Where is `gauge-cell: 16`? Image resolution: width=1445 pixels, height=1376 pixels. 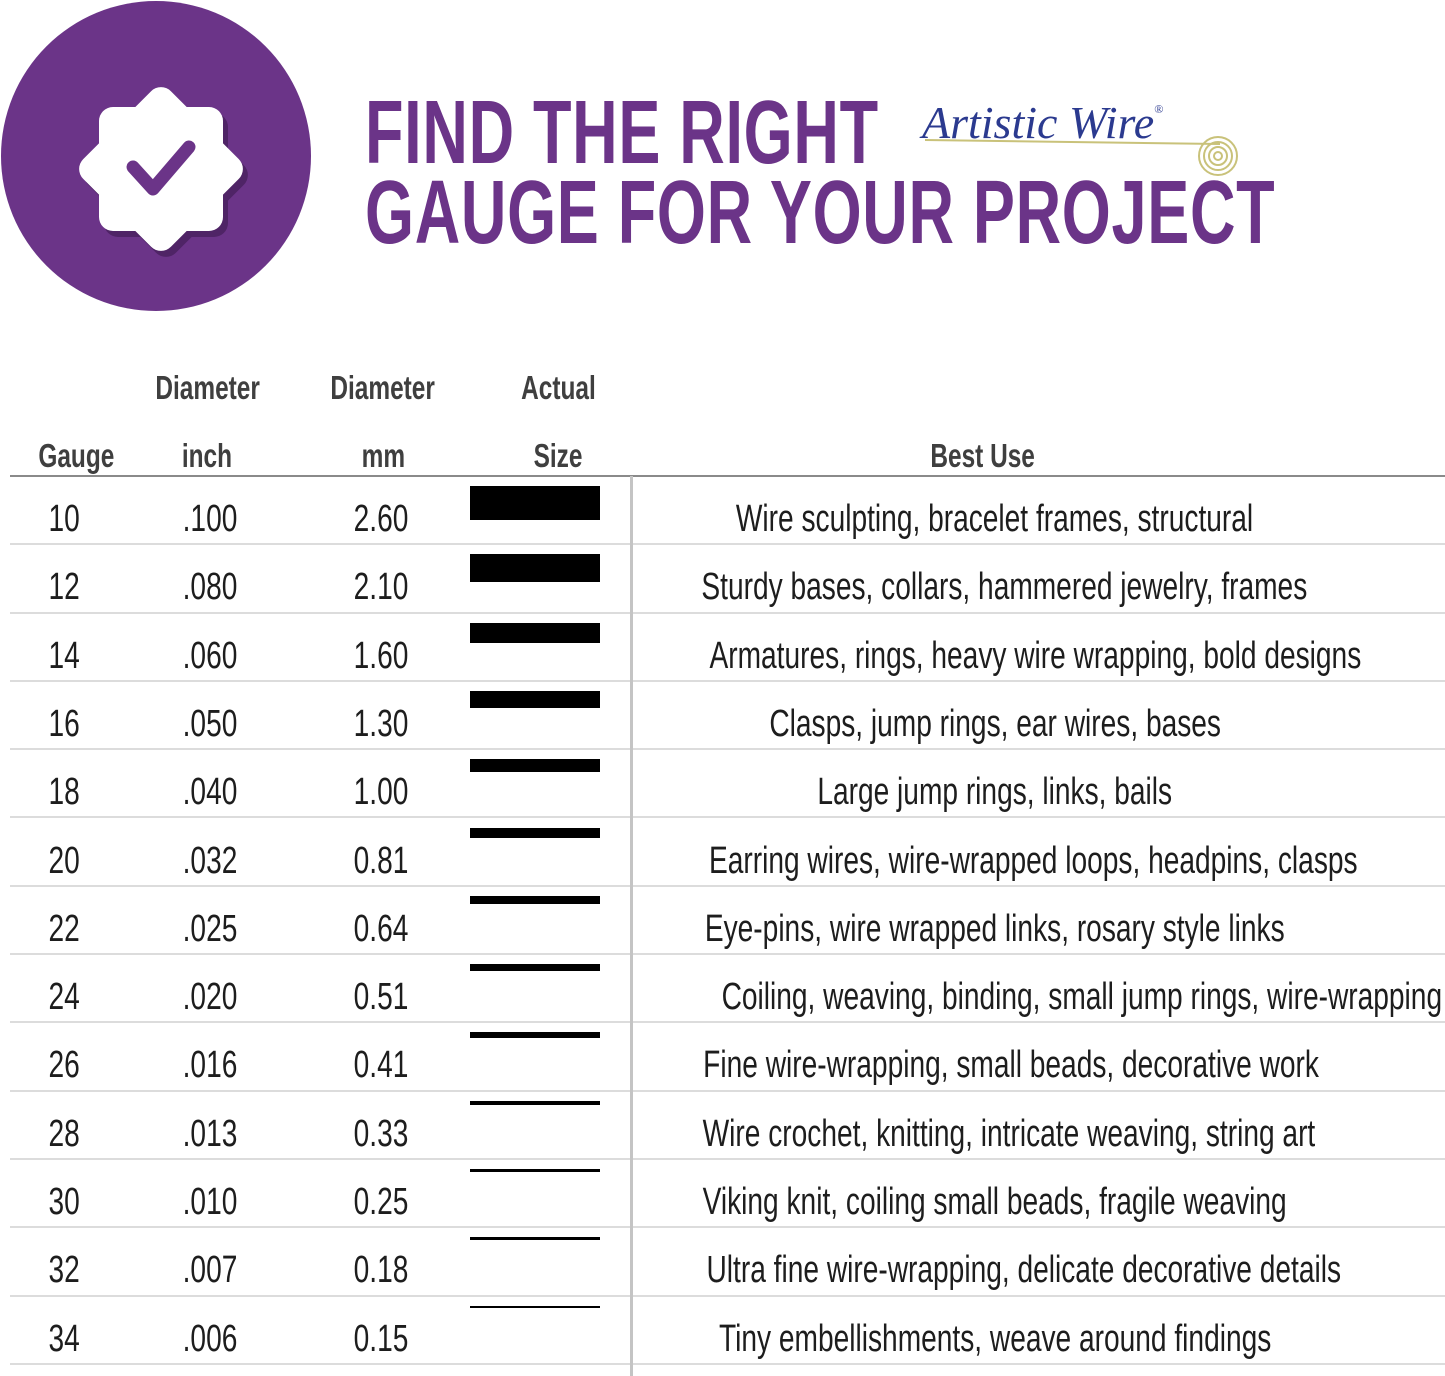 gauge-cell: 16 is located at coordinates (64, 723).